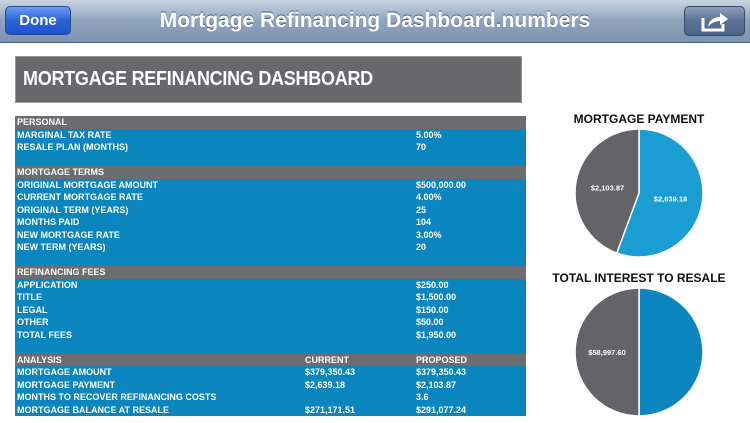  Describe the element at coordinates (429, 134) in the screenshot. I see `proposed-value: 5.00%` at that location.